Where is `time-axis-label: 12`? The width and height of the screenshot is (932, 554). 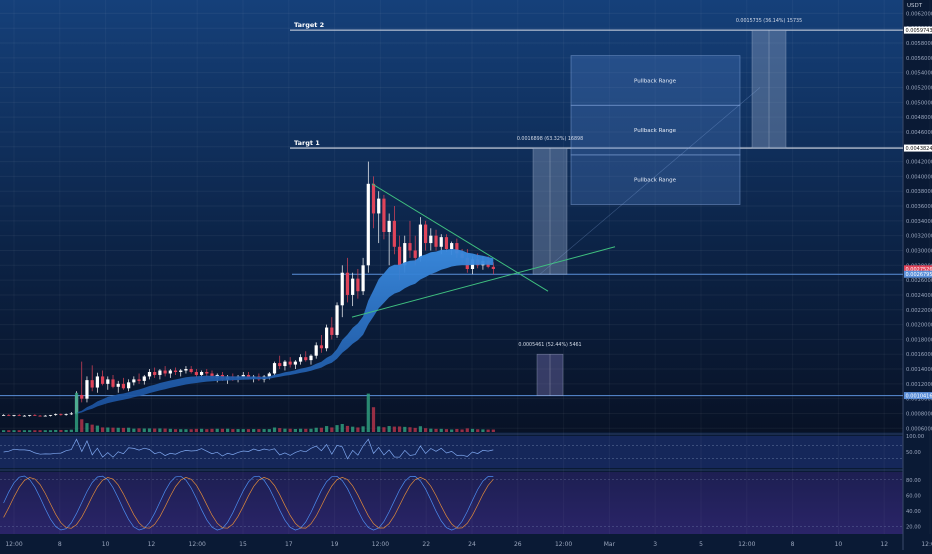 time-axis-label: 12 is located at coordinates (152, 544).